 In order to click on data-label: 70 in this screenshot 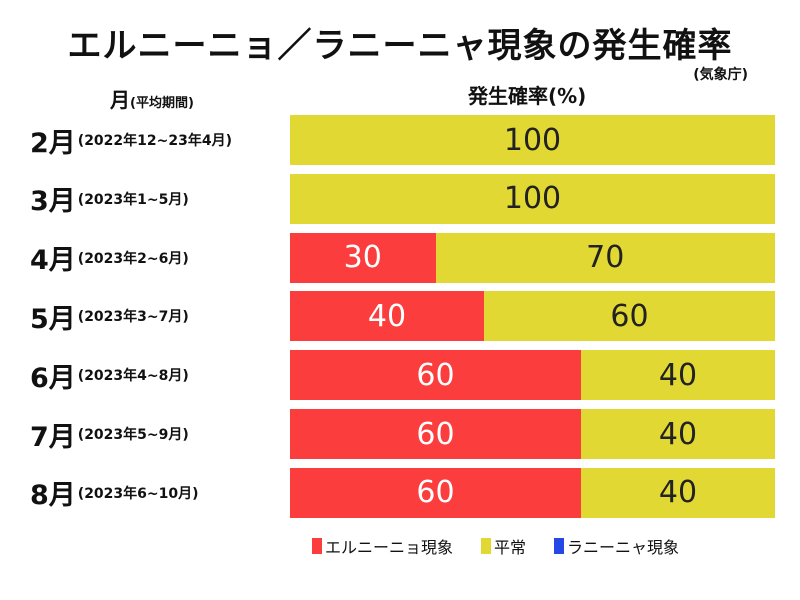, I will do `click(605, 258)`.